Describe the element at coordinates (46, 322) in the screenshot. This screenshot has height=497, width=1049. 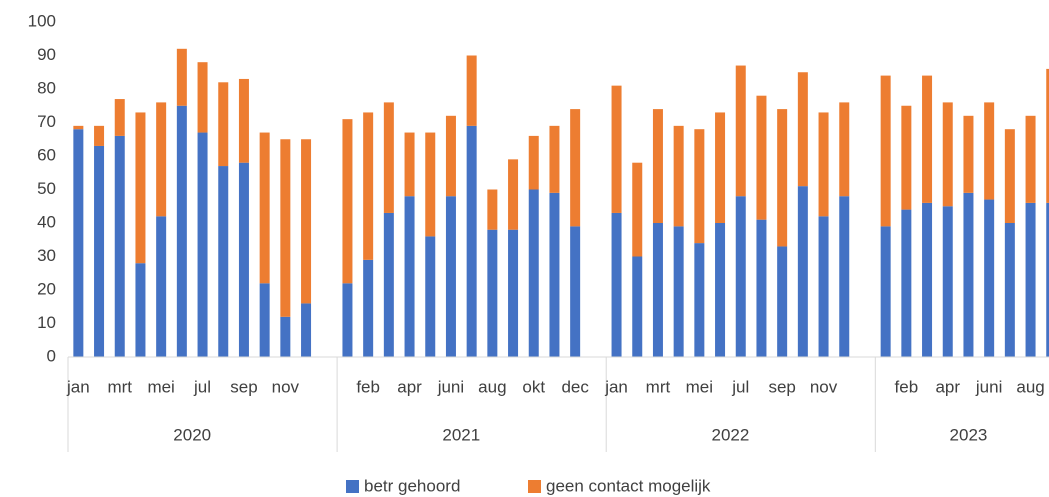
I see `y-tick-label: 10` at that location.